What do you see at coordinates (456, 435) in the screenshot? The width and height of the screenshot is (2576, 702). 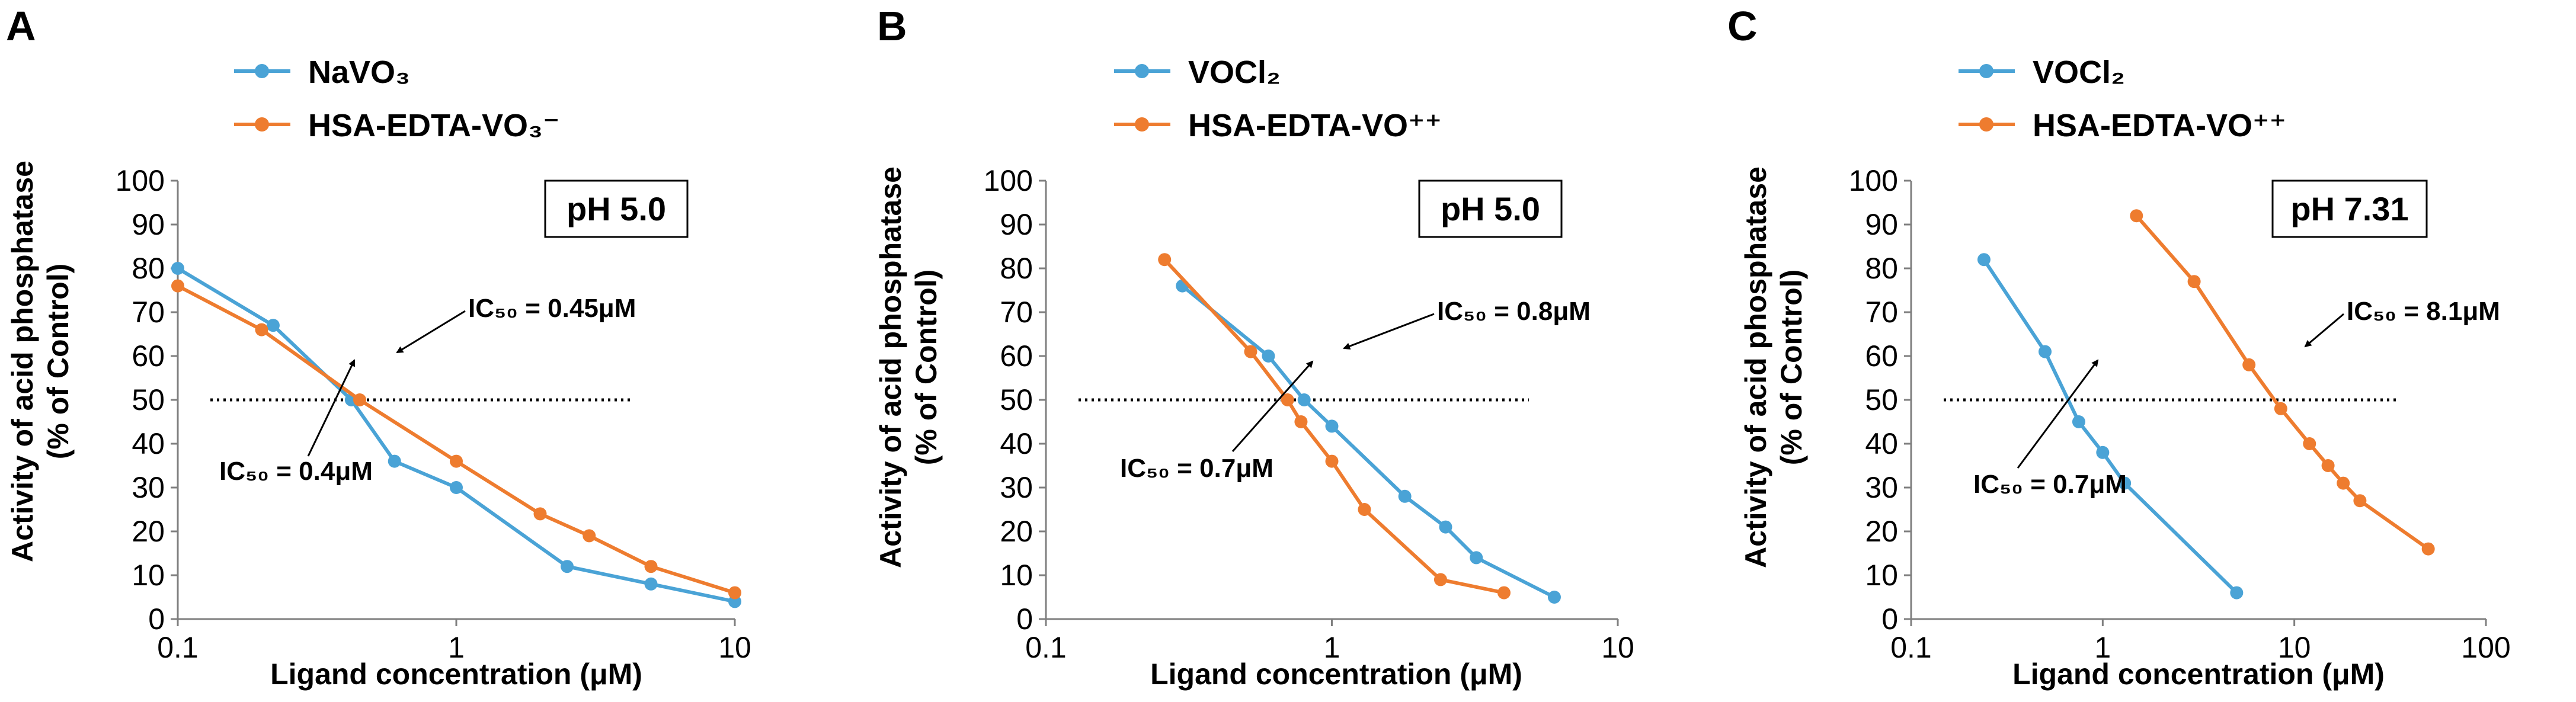 I see `panel-a-plot` at bounding box center [456, 435].